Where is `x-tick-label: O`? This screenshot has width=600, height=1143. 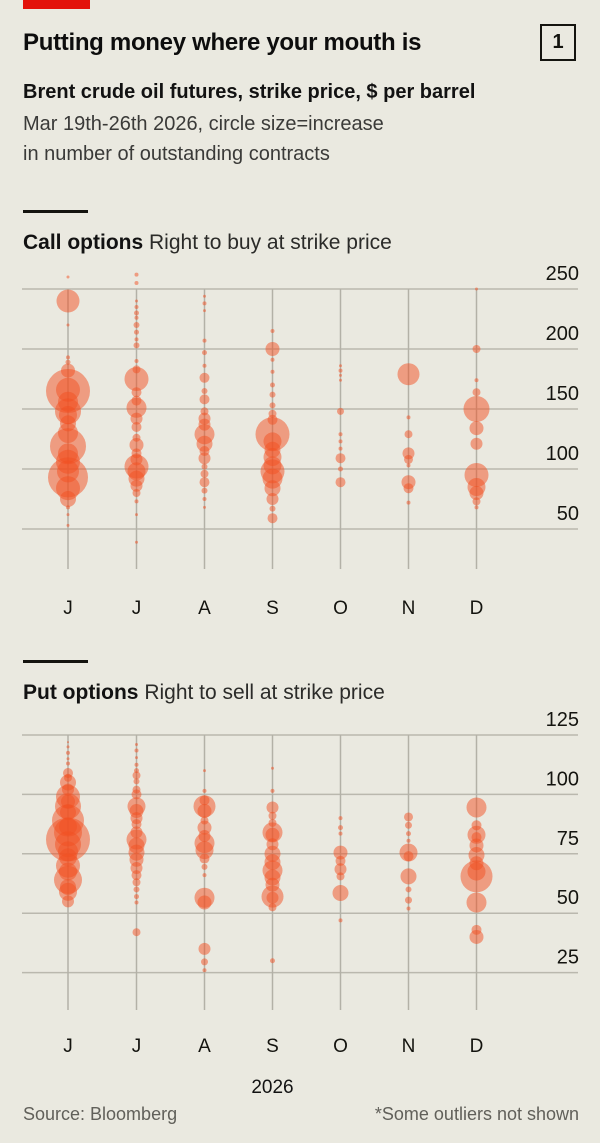 x-tick-label: O is located at coordinates (340, 608).